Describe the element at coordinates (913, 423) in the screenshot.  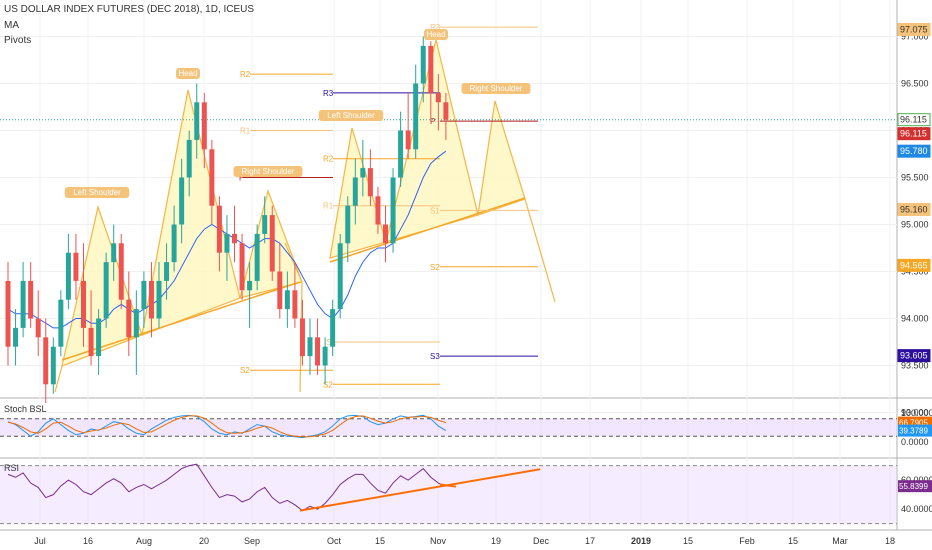
I see `stoch-badge: 66.7905` at that location.